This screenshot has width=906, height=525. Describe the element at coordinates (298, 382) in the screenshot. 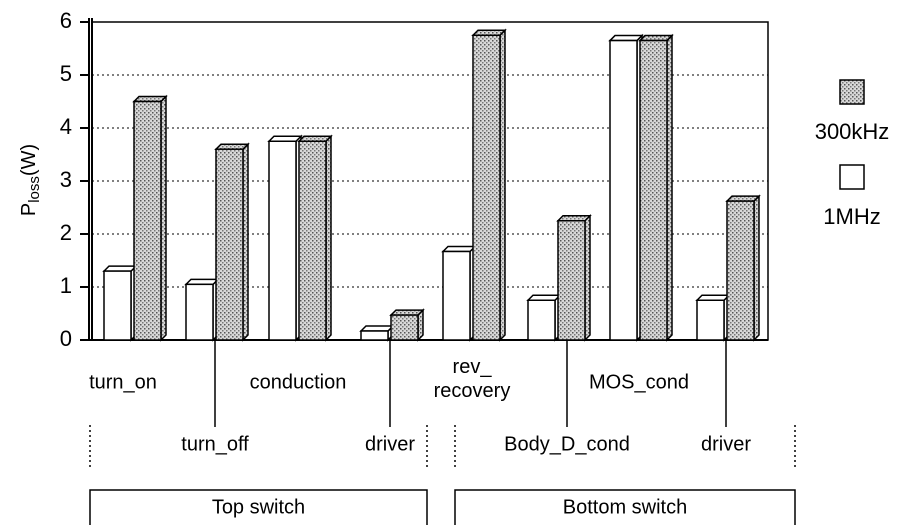

I see `x-tick-label: conduction` at that location.